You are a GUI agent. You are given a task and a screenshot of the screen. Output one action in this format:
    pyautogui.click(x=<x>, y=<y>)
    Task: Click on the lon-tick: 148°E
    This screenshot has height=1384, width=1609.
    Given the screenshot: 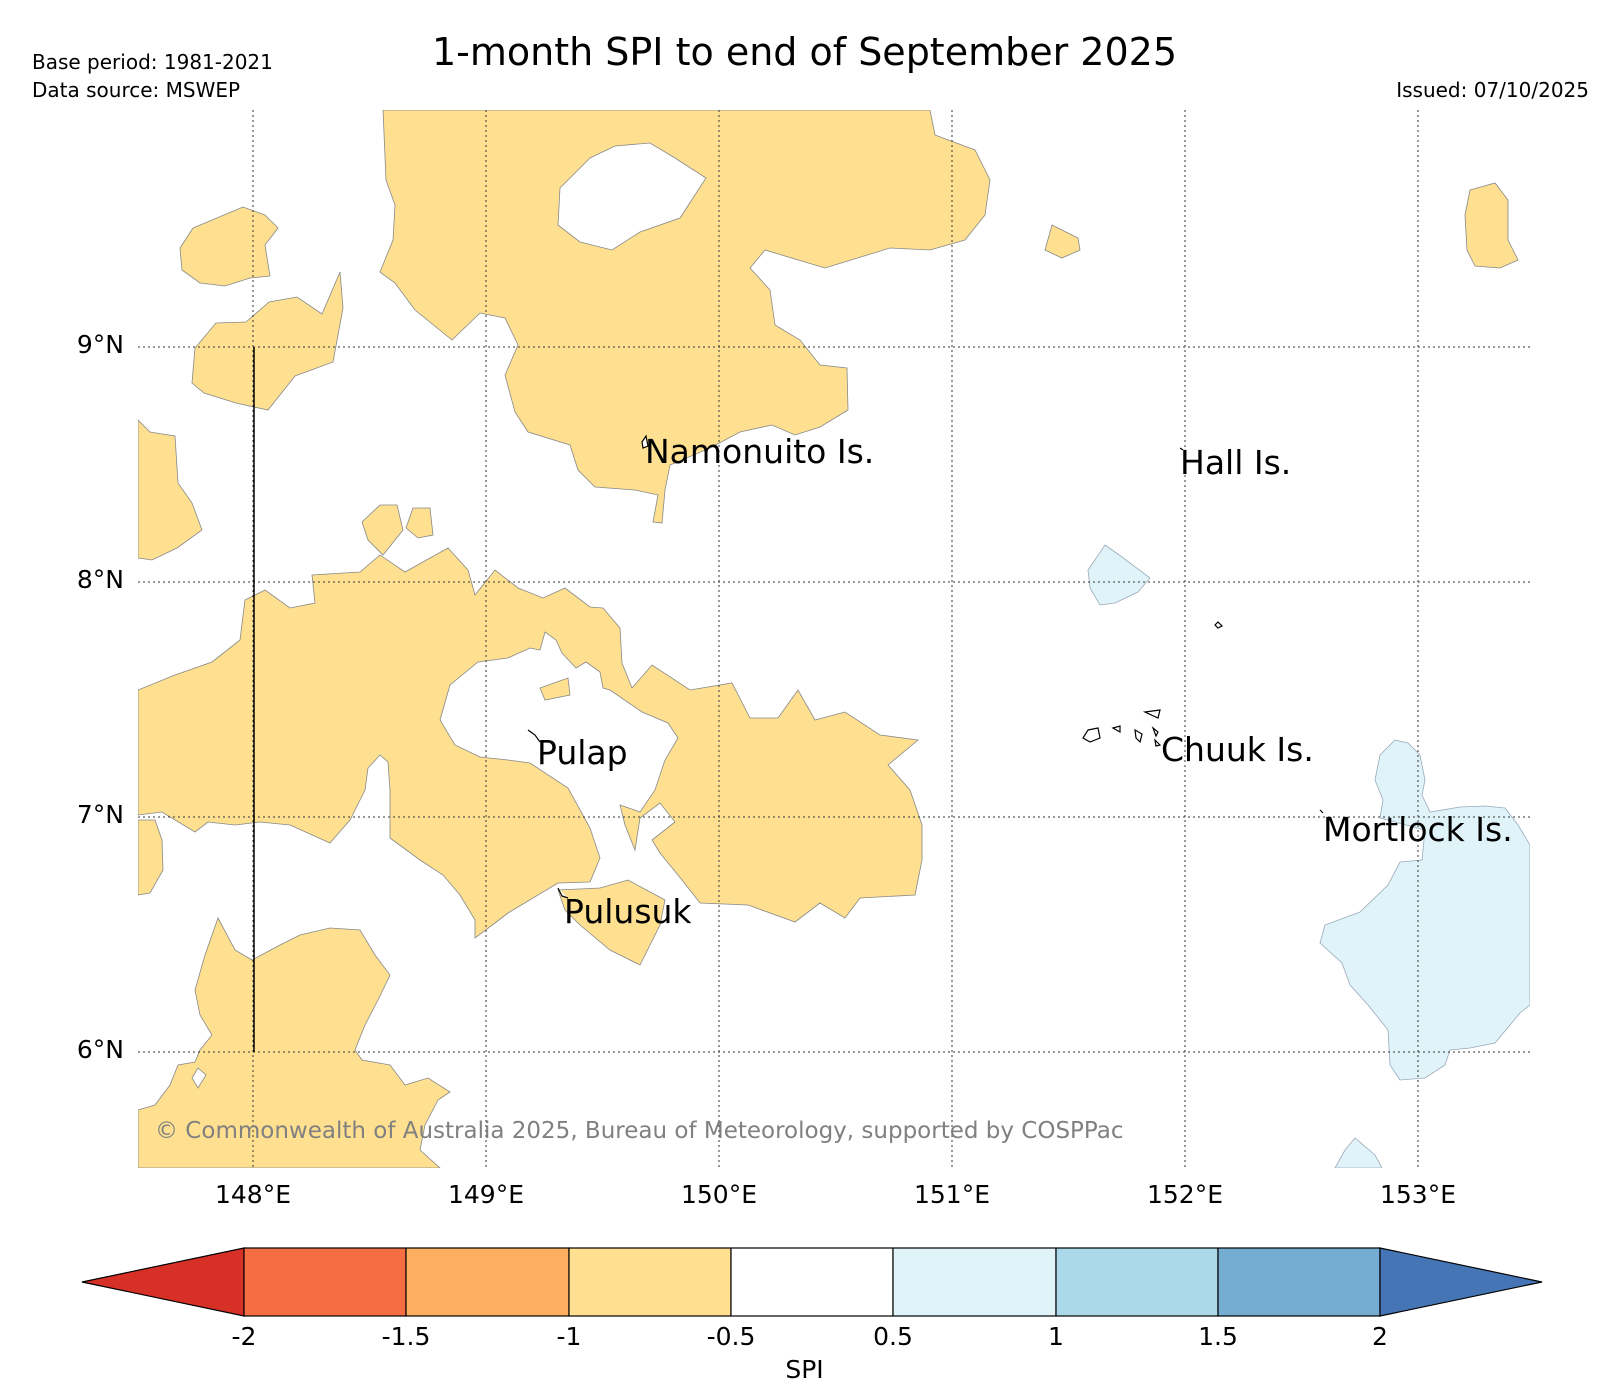 What is the action you would take?
    pyautogui.click(x=252, y=1194)
    